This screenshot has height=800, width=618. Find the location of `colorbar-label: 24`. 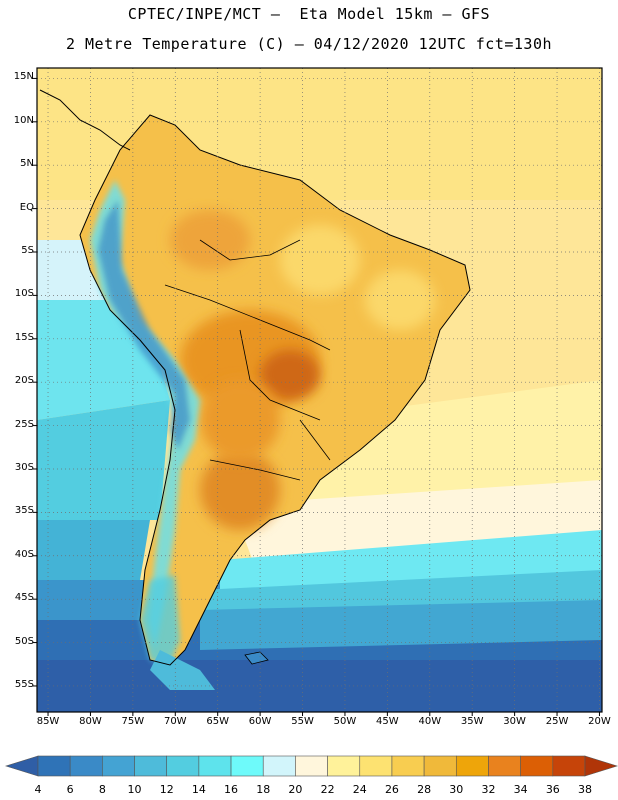

colorbar-label: 24 is located at coordinates (359, 789).